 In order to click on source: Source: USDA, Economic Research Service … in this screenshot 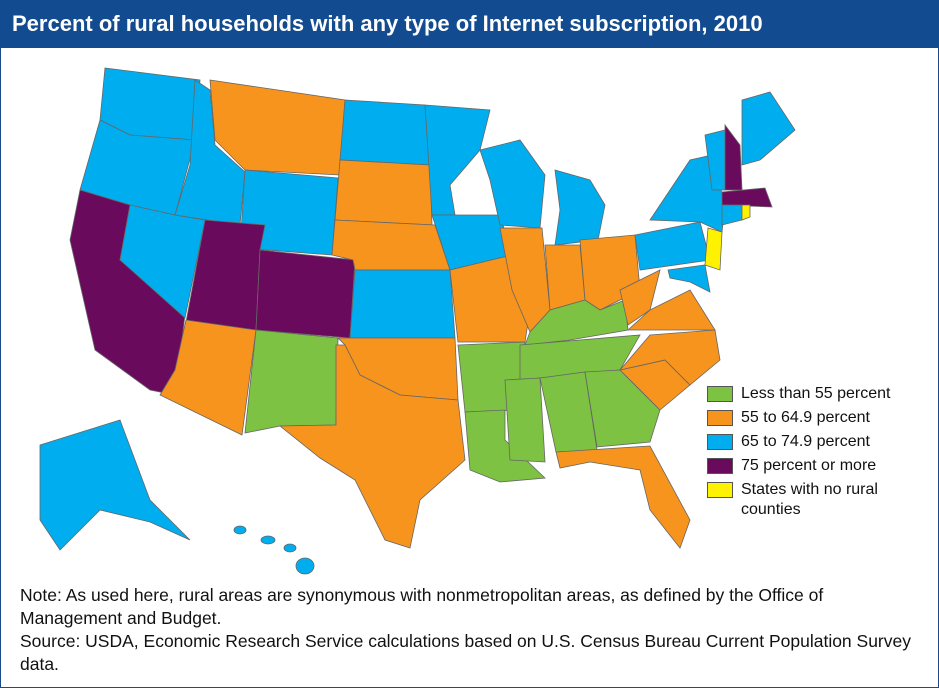, I will do `click(465, 652)`.